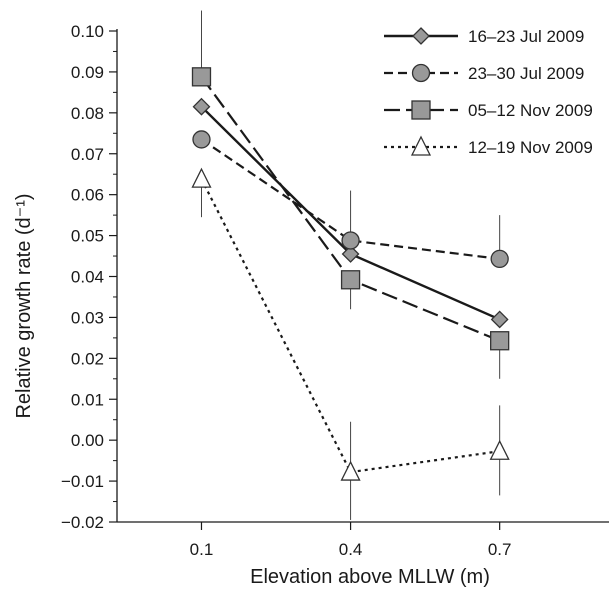 The width and height of the screenshot is (611, 596). What do you see at coordinates (500, 549) in the screenshot?
I see `x-tick-label: 0.7` at bounding box center [500, 549].